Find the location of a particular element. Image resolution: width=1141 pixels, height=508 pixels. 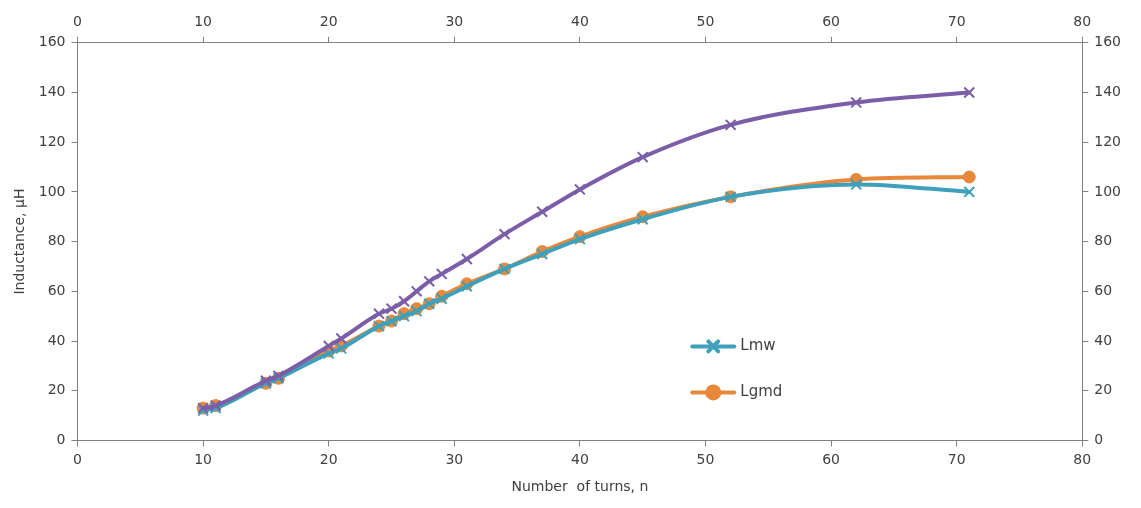

y-tick-label: 80 is located at coordinates (56, 240).